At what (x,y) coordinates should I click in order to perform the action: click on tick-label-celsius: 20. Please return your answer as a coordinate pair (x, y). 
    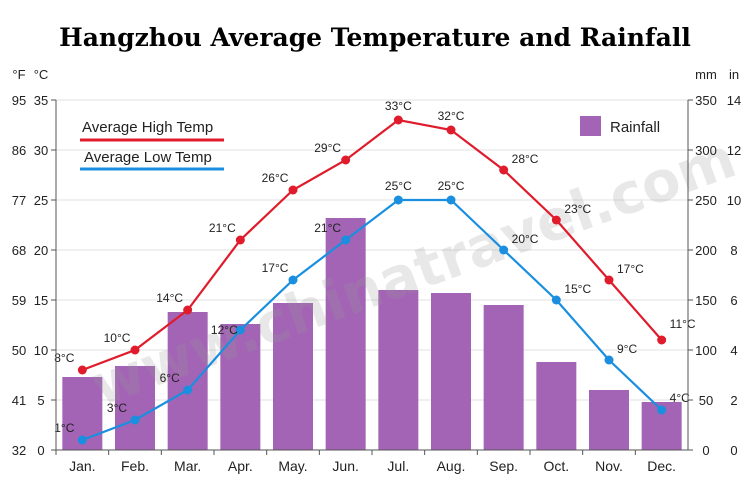
    Looking at the image, I should click on (41, 250).